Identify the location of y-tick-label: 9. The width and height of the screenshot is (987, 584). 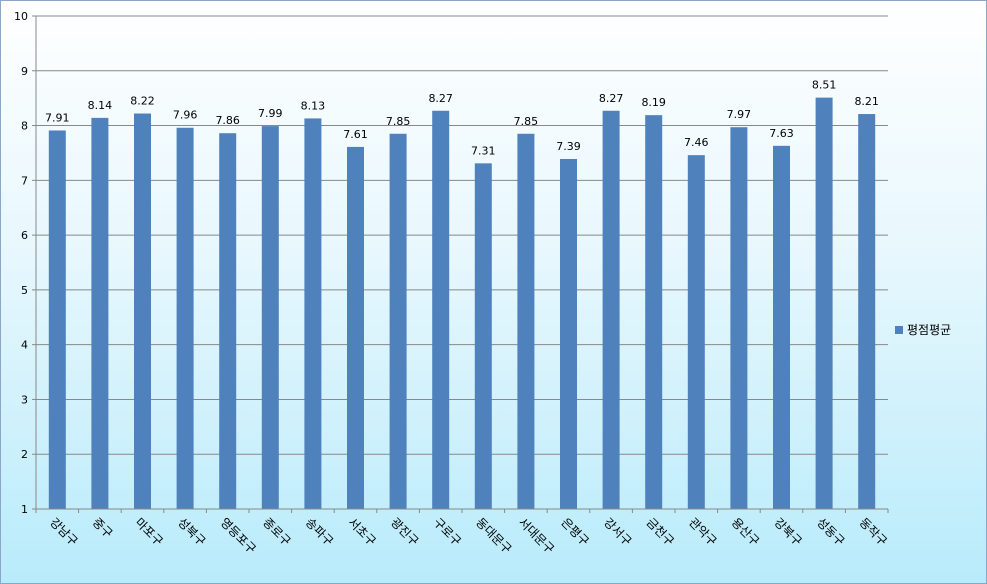
(24, 71).